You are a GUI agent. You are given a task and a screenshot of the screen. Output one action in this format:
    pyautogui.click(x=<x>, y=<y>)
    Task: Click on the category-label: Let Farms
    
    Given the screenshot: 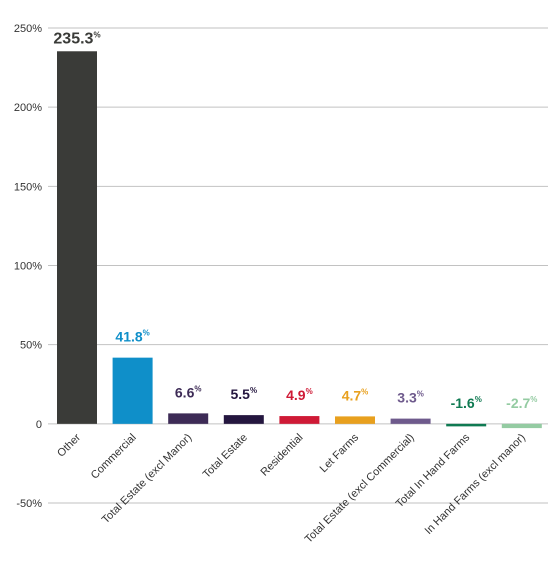 What is the action you would take?
    pyautogui.click(x=340, y=453)
    